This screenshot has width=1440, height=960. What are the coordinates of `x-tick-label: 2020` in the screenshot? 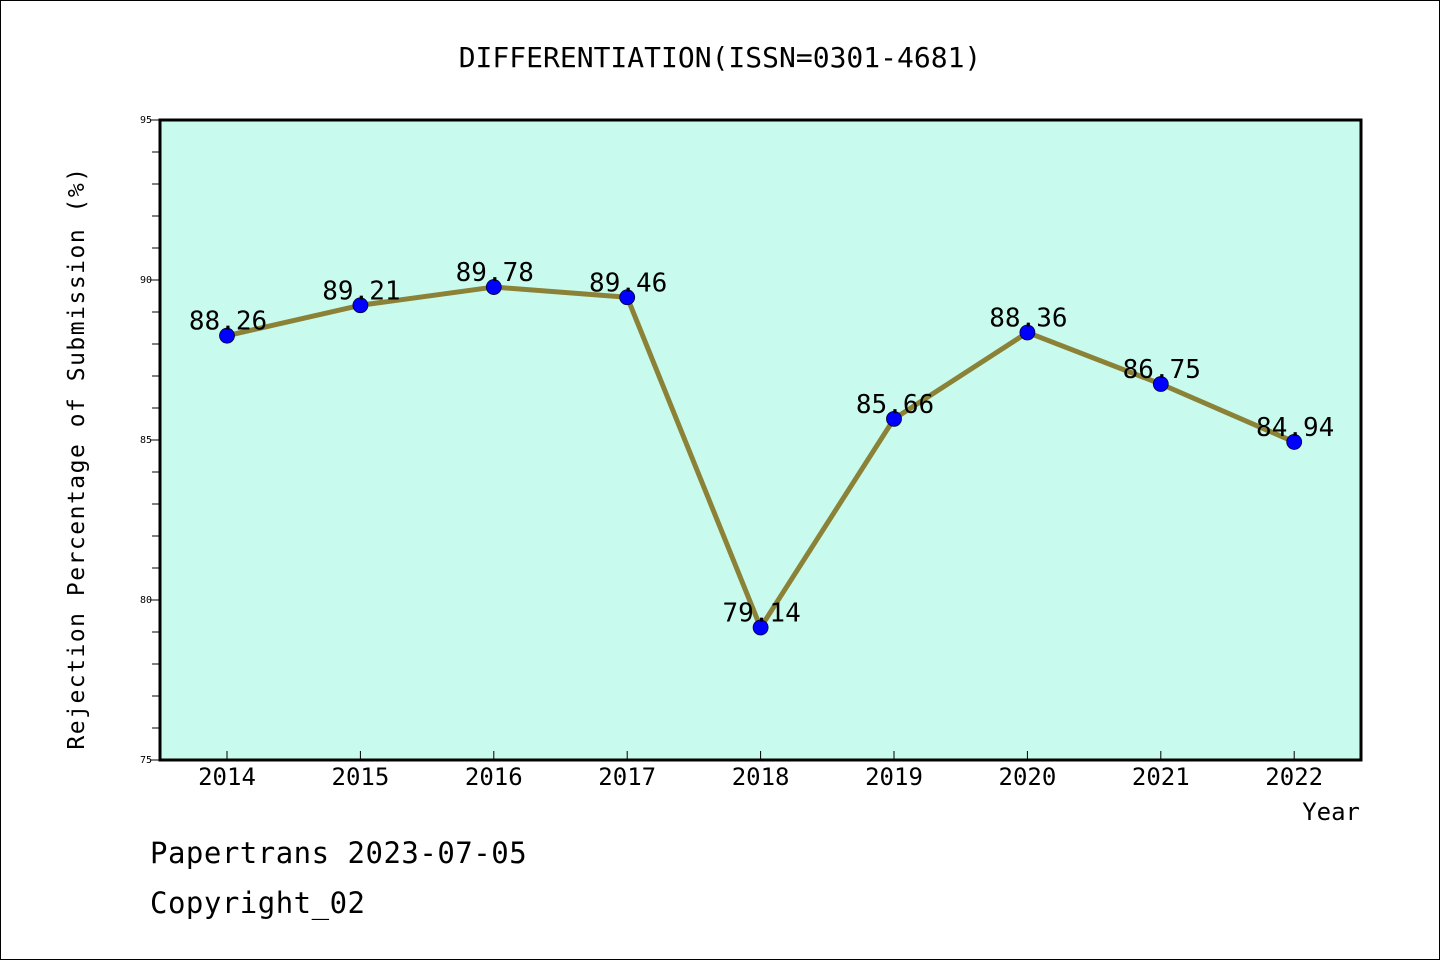 It's located at (1028, 777).